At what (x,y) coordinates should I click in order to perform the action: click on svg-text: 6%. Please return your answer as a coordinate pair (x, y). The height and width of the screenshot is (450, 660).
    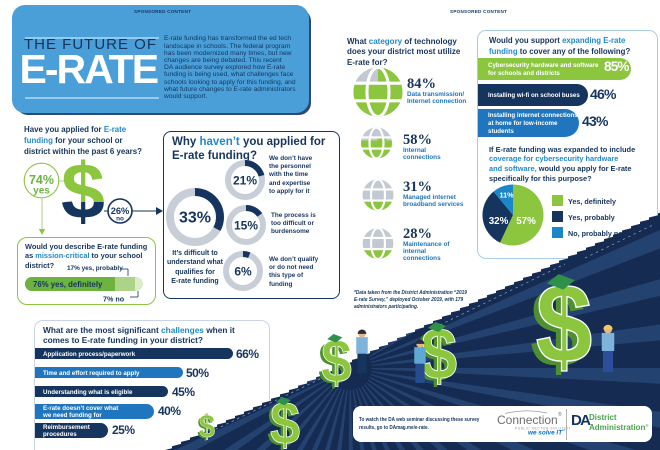
    Looking at the image, I should click on (243, 272).